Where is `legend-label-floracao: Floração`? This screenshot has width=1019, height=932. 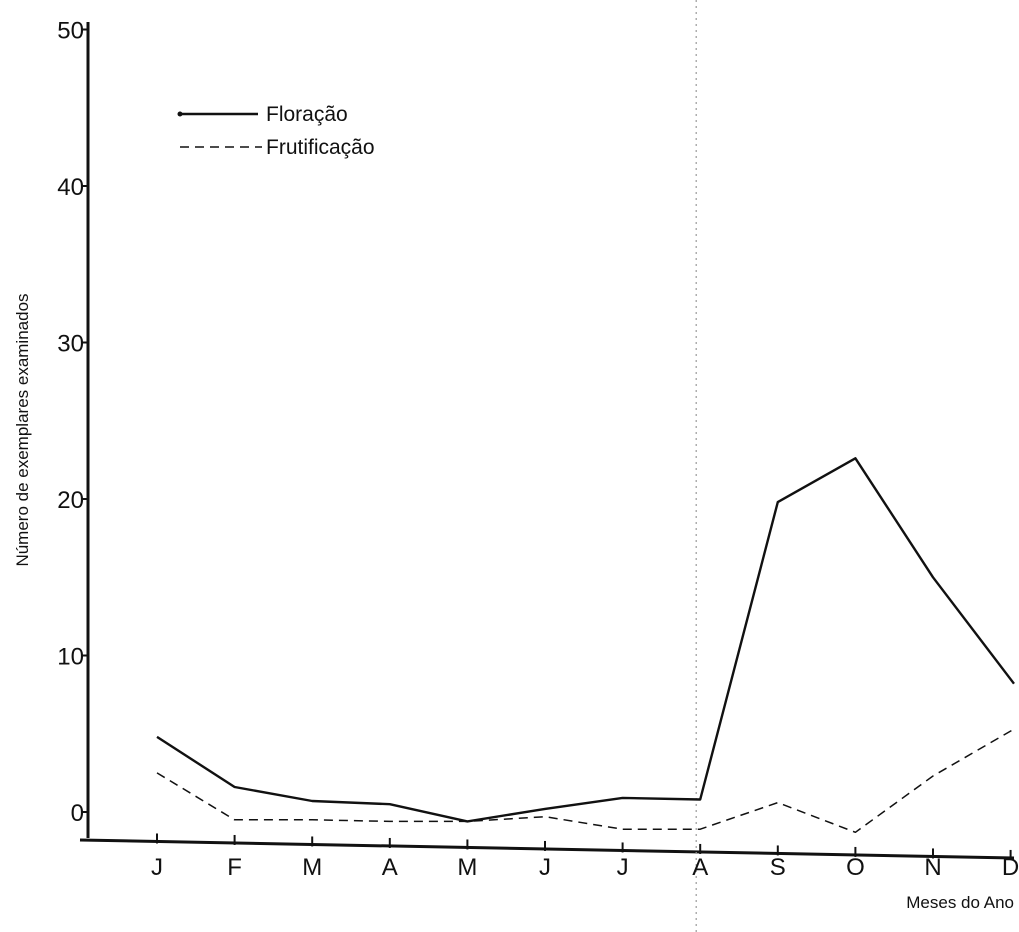
legend-label-floracao: Floração is located at coordinates (307, 114).